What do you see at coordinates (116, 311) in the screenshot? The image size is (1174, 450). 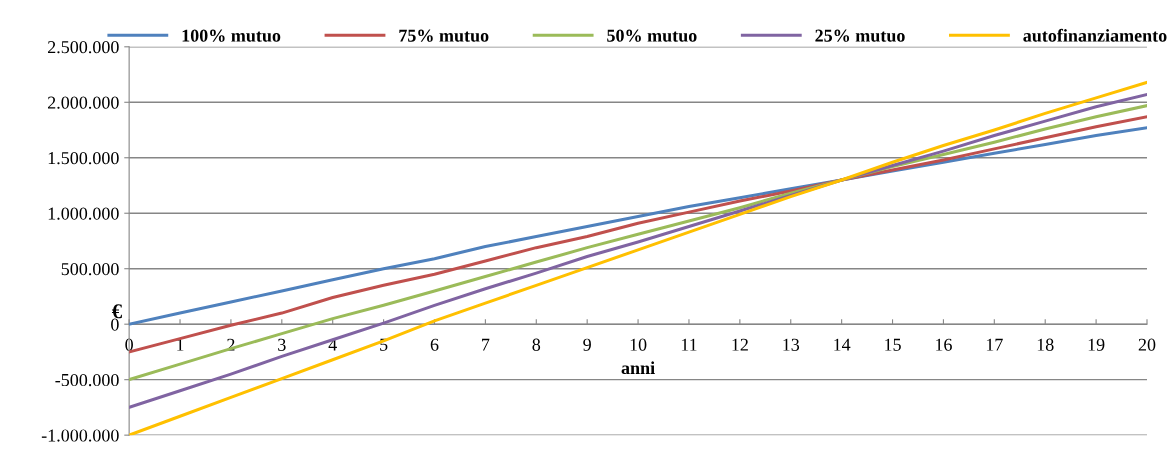 I see `y-axis-title: €` at bounding box center [116, 311].